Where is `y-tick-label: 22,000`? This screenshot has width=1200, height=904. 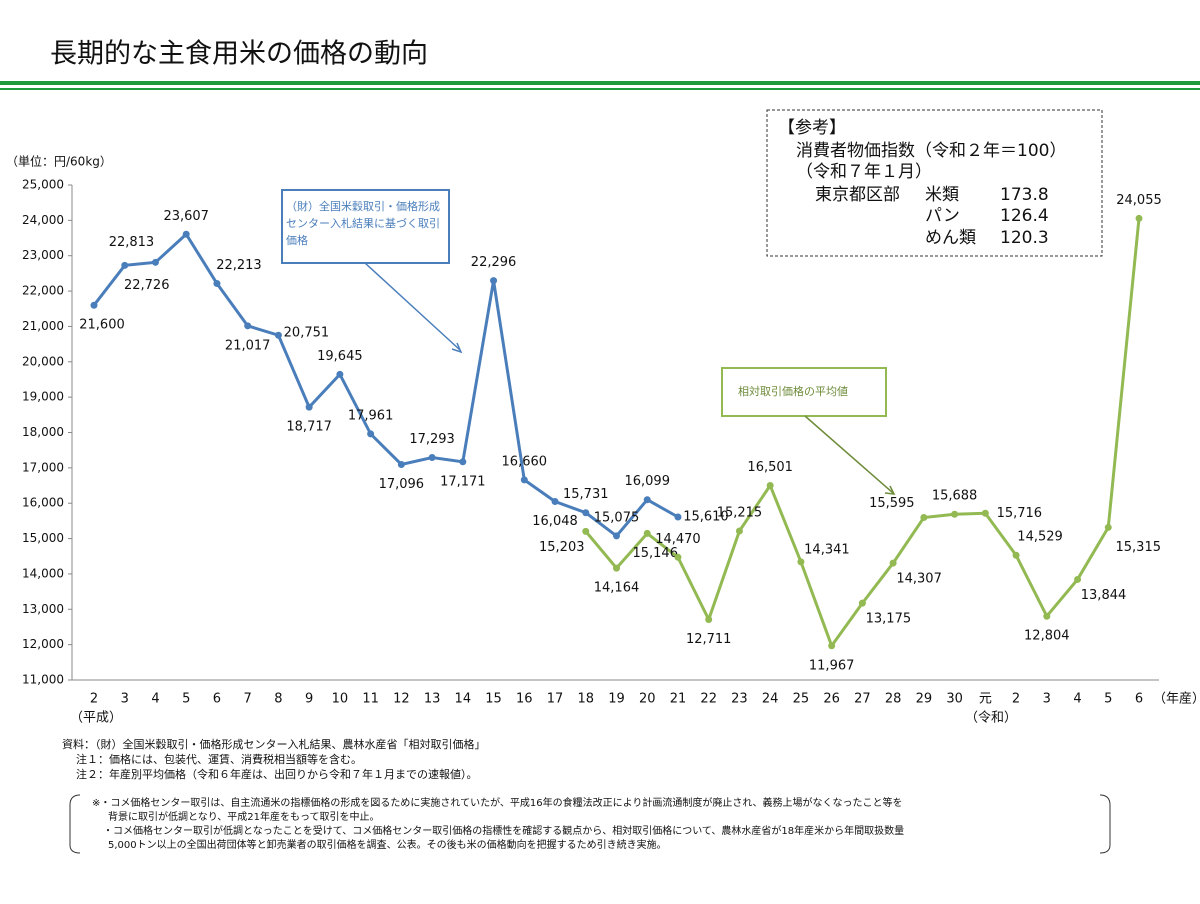 y-tick-label: 22,000 is located at coordinates (43, 291).